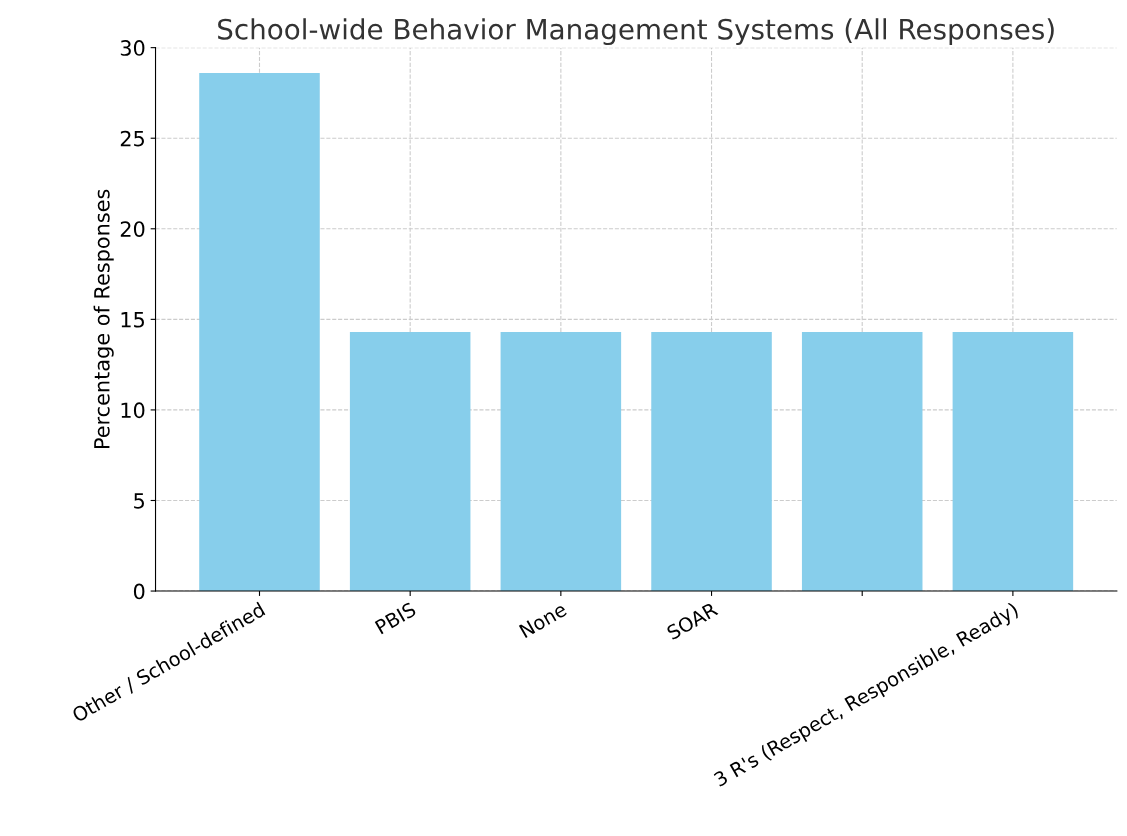  Describe the element at coordinates (636, 32) in the screenshot. I see `chart-title: School-wide Behavior Management Systems (All Responses)` at that location.